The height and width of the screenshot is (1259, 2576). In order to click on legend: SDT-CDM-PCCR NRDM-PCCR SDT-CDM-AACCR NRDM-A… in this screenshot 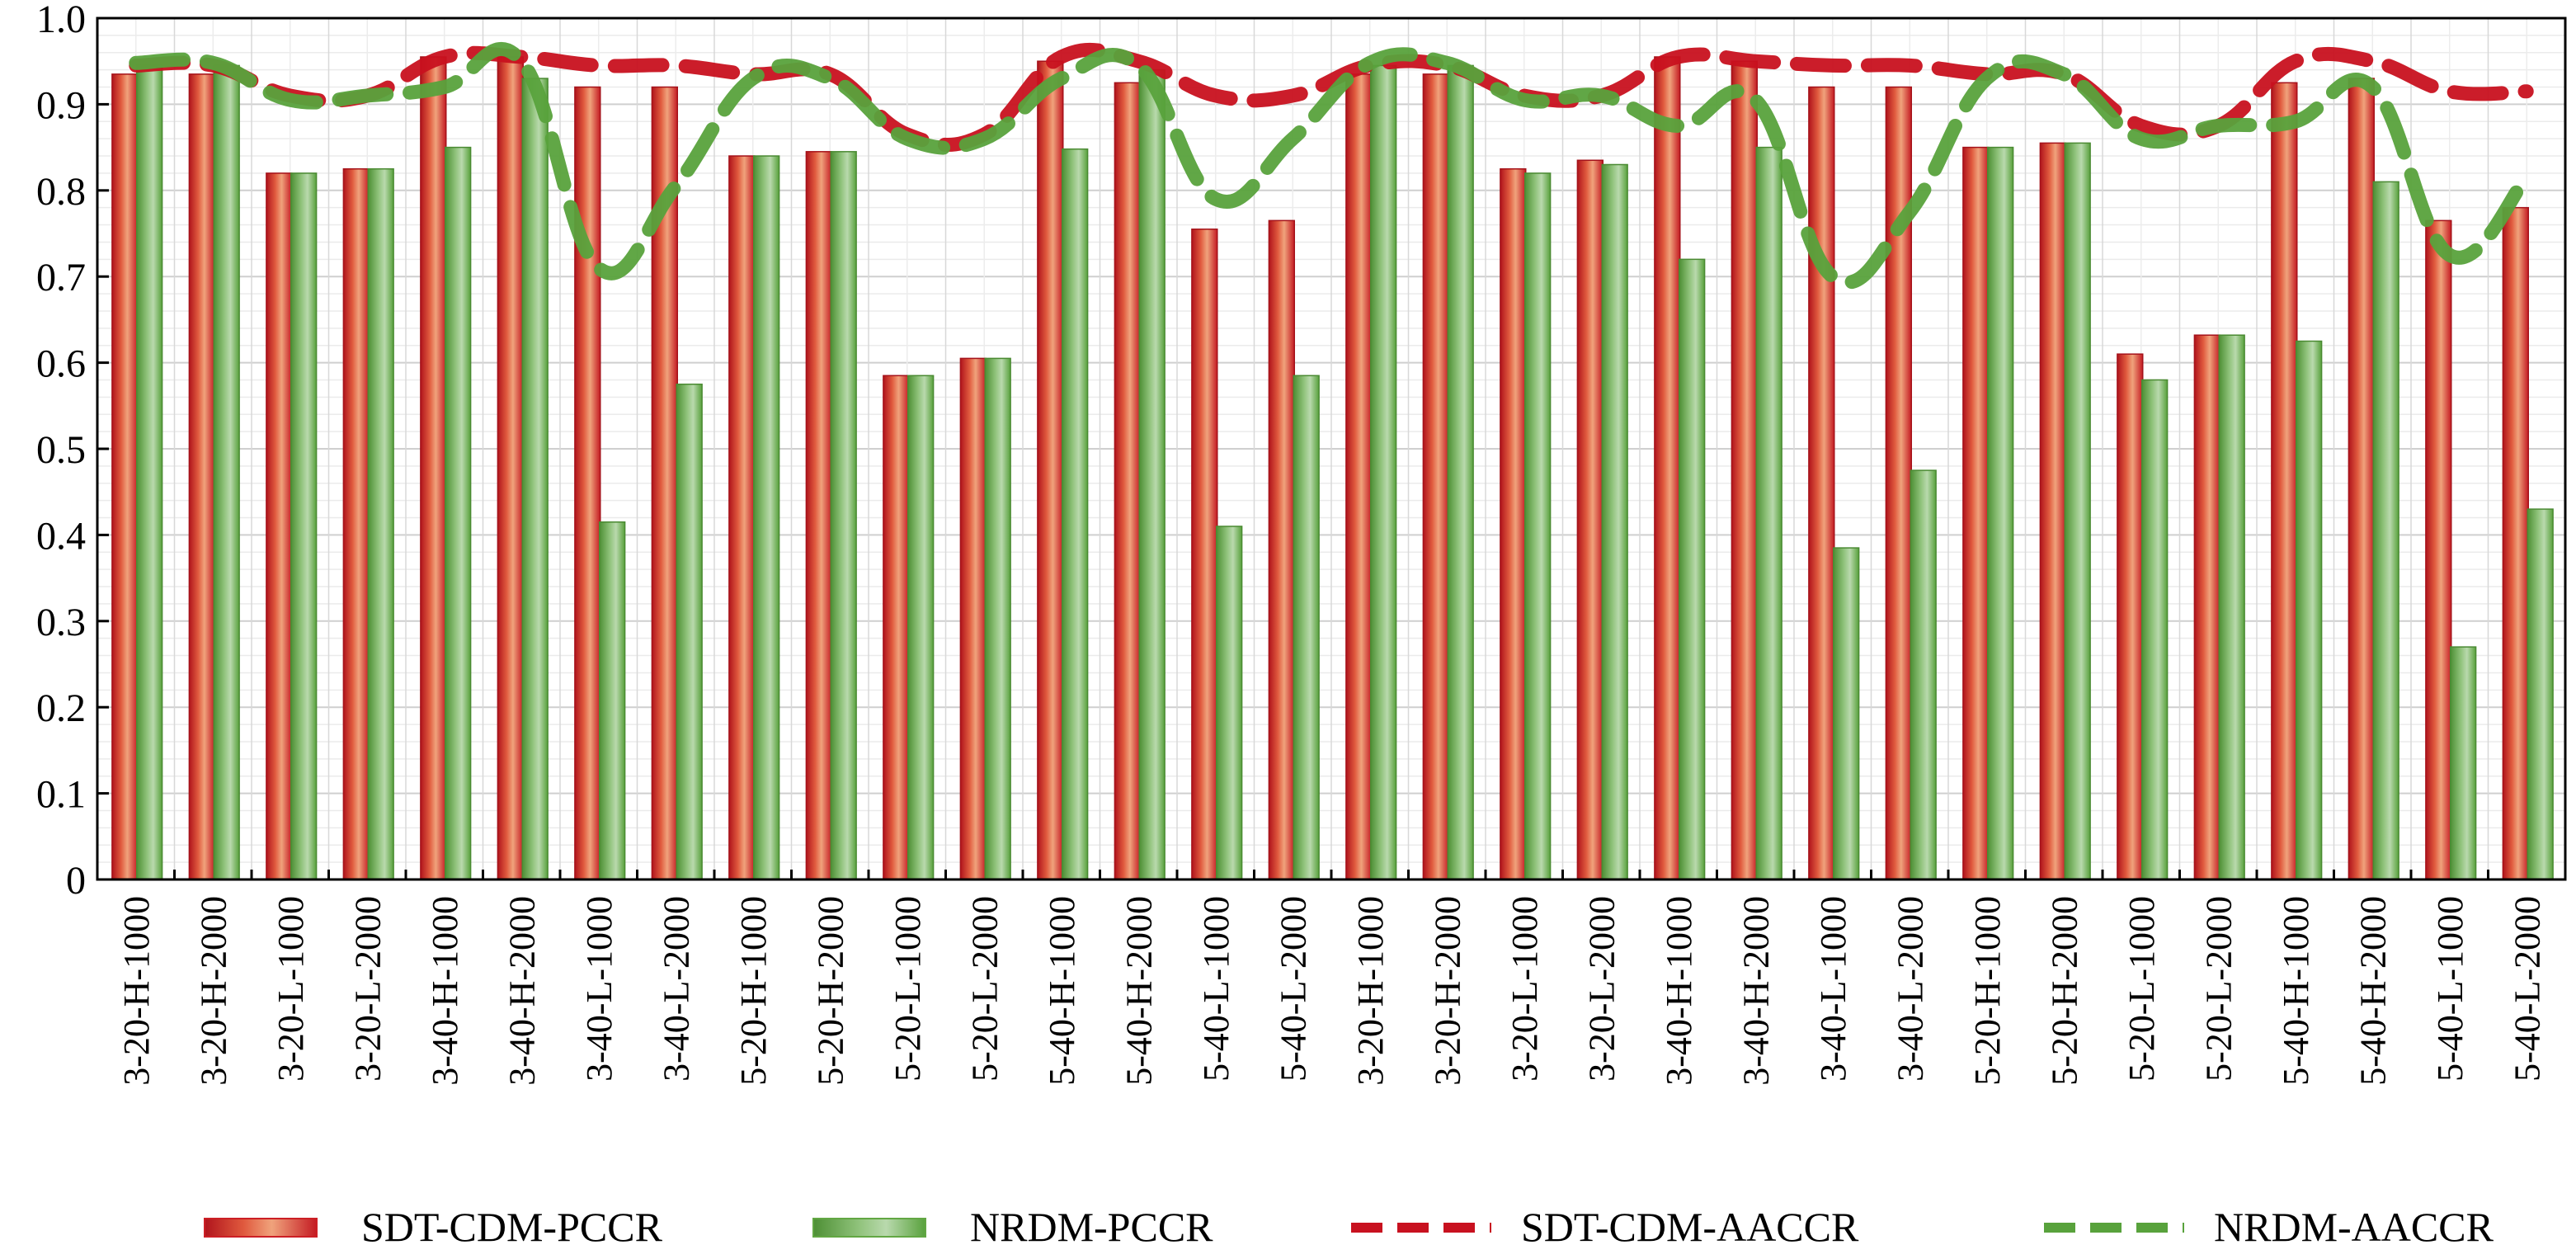, I will do `click(1349, 1227)`.